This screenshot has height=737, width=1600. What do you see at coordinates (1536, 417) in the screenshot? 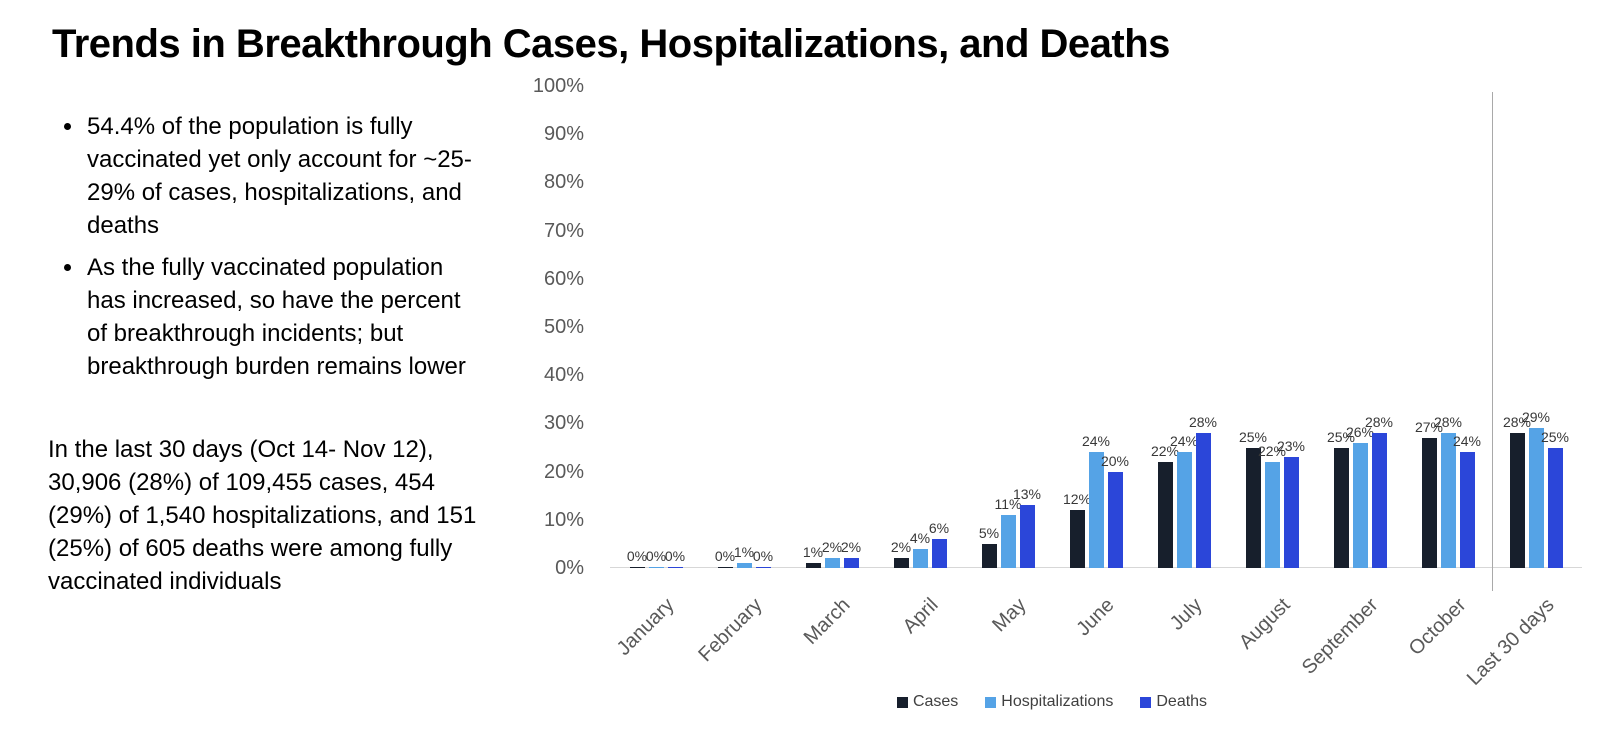
I see `bar-value-label: 29%` at bounding box center [1536, 417].